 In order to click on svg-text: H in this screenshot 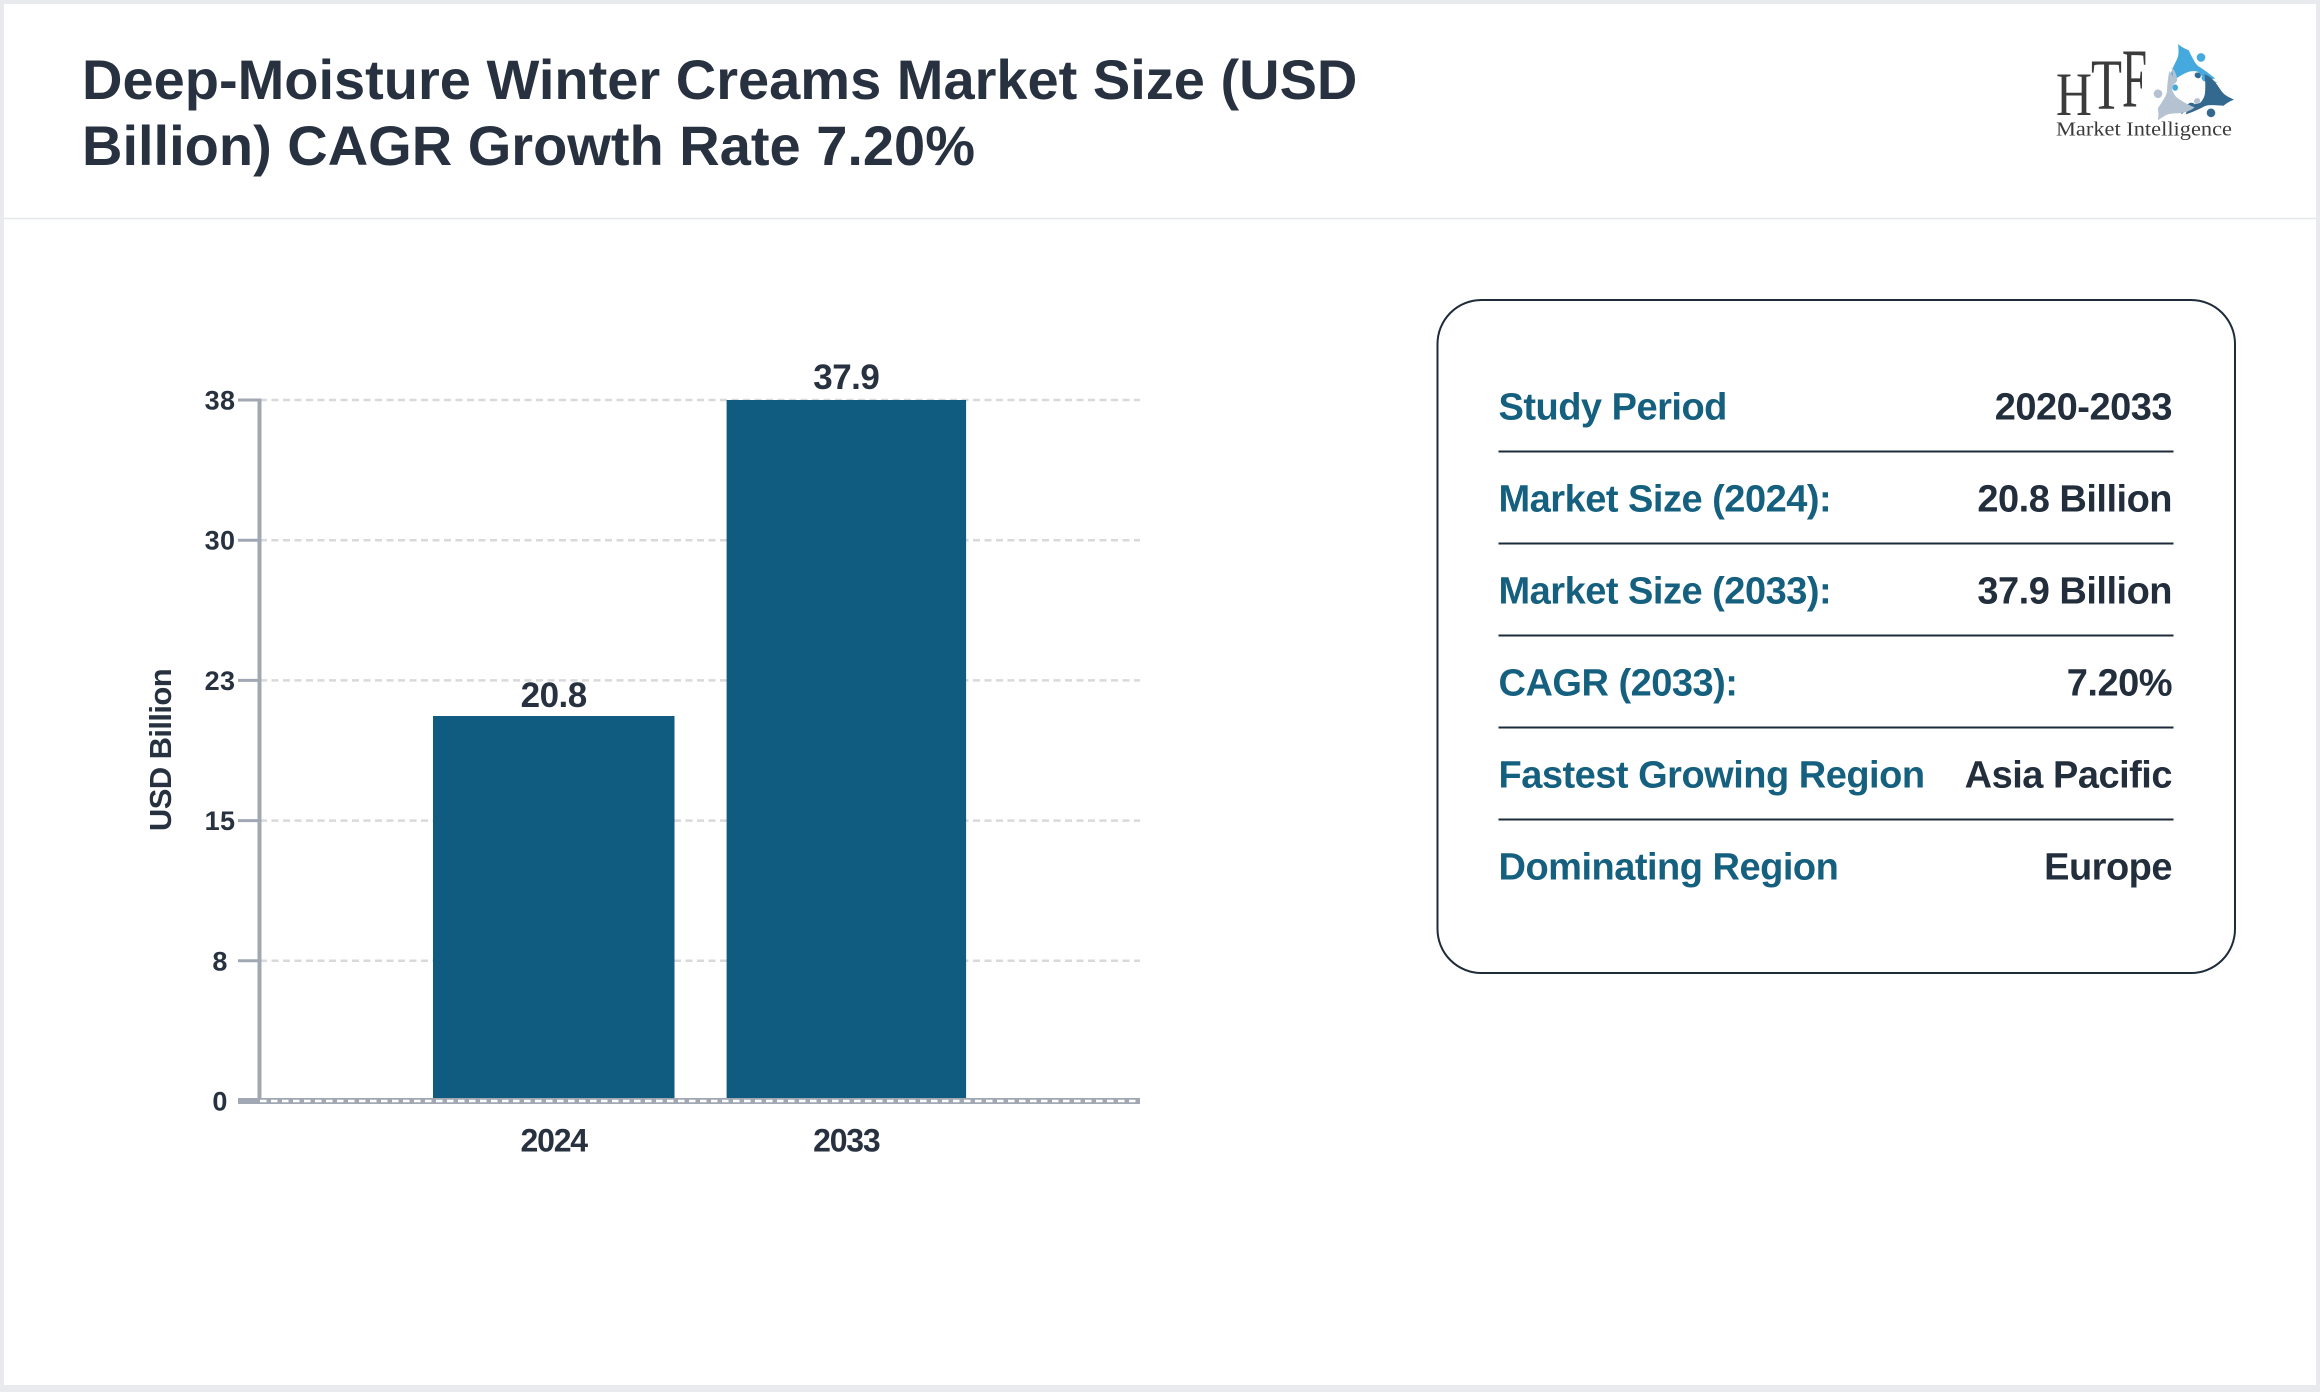, I will do `click(2074, 95)`.